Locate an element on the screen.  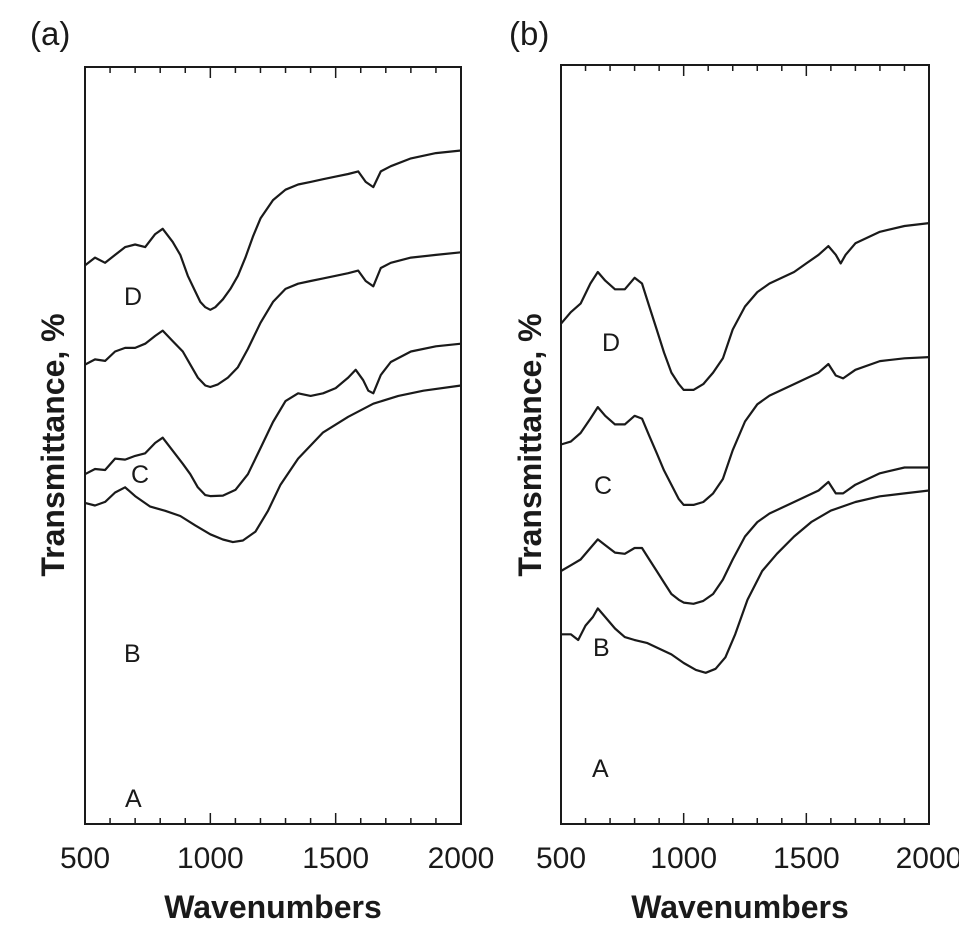
panel-label: (b) is located at coordinates (529, 33).